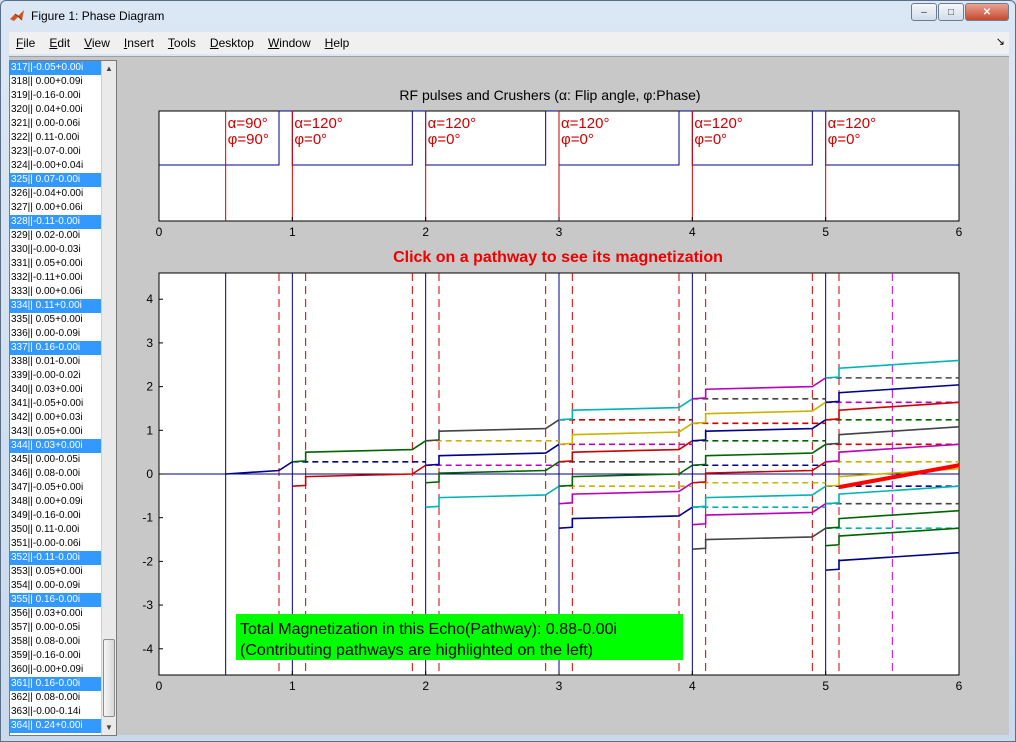 This screenshot has height=742, width=1016. I want to click on pathway-list-item: 354|| 0.00-0.09i, so click(46, 585).